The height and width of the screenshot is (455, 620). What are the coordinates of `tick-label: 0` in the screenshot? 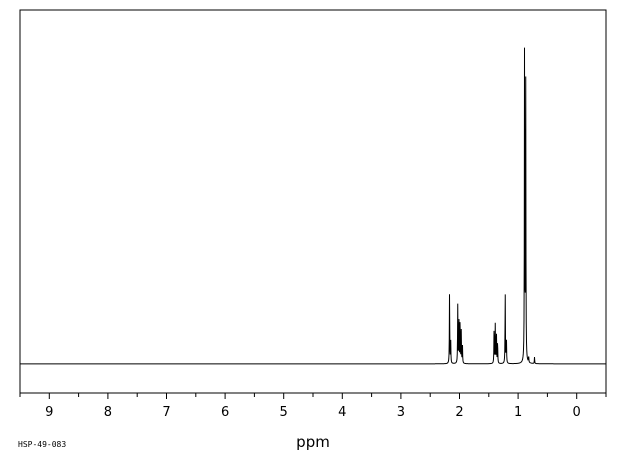 It's located at (577, 412).